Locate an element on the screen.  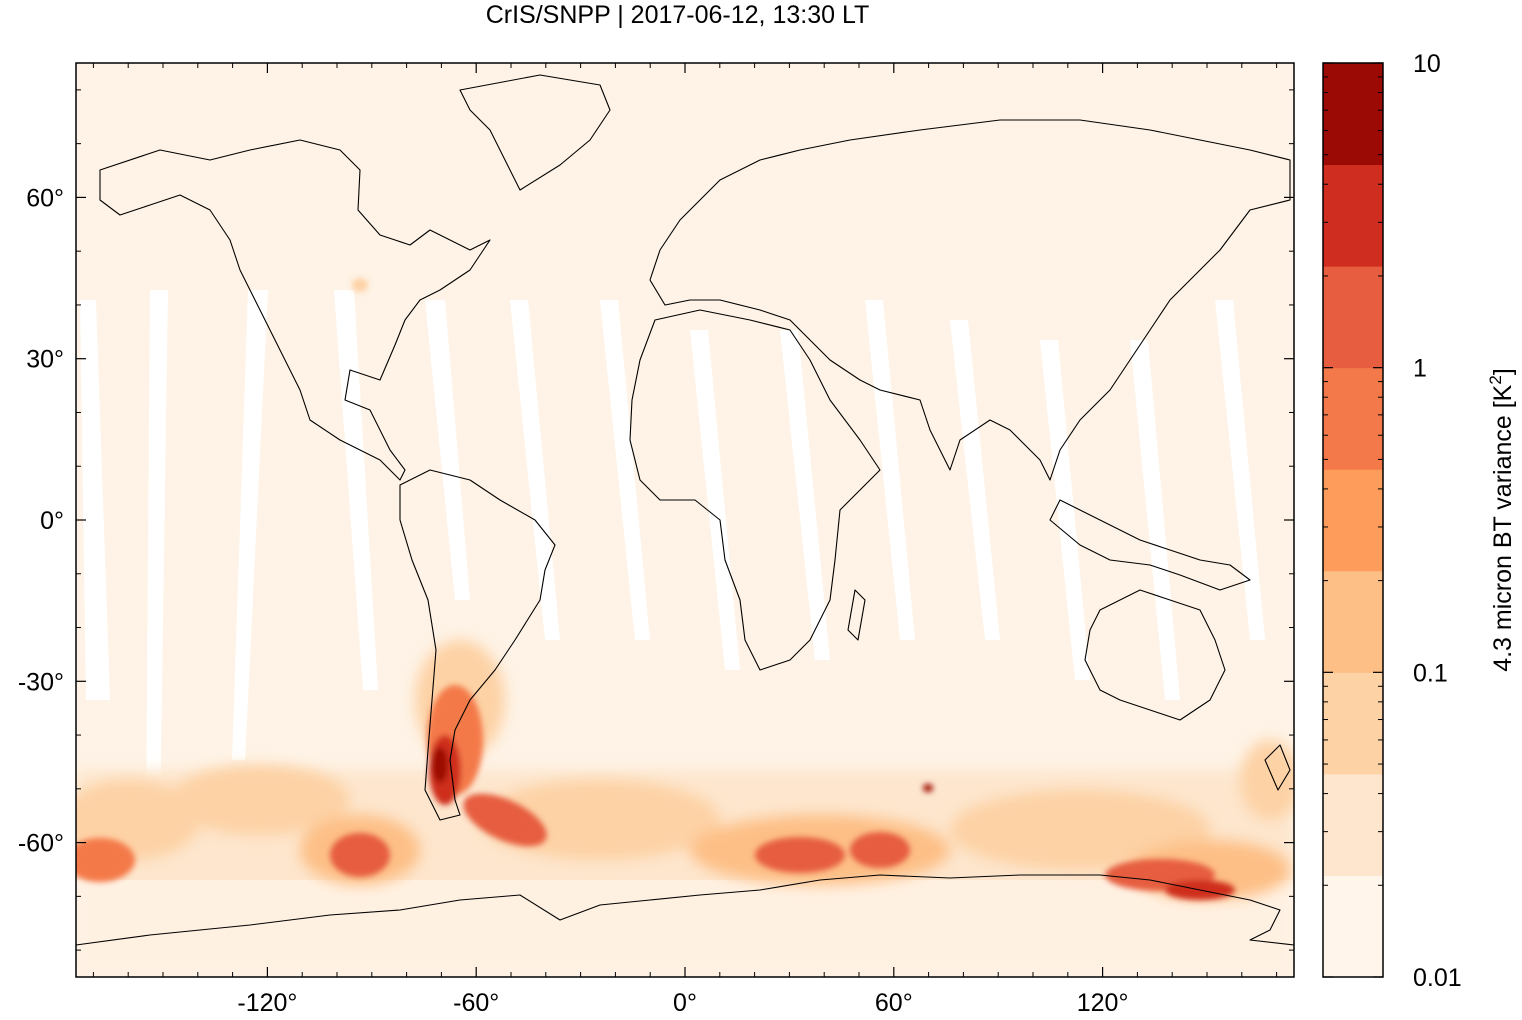
coastline-new-zealand is located at coordinates (1277, 767).